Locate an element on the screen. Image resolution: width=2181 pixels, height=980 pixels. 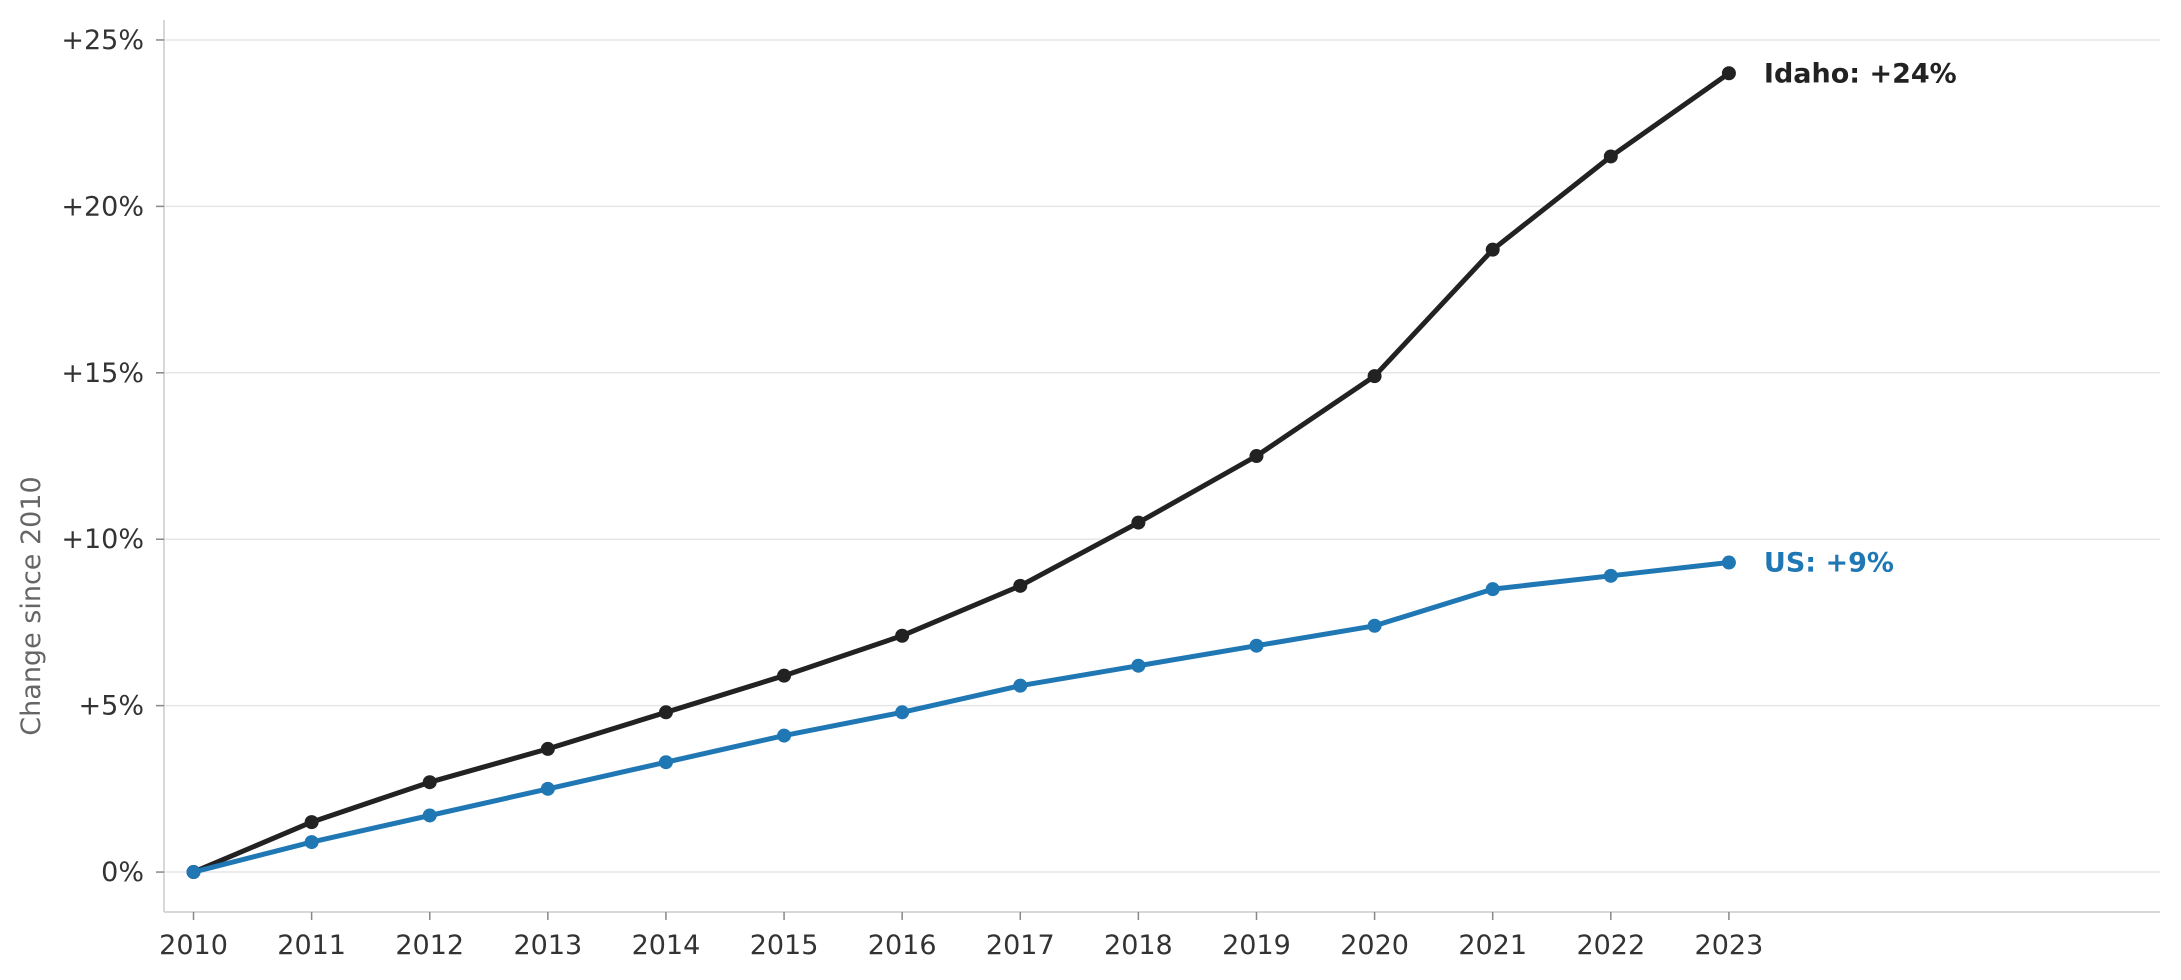
x-tick-label: 2010 is located at coordinates (193, 945).